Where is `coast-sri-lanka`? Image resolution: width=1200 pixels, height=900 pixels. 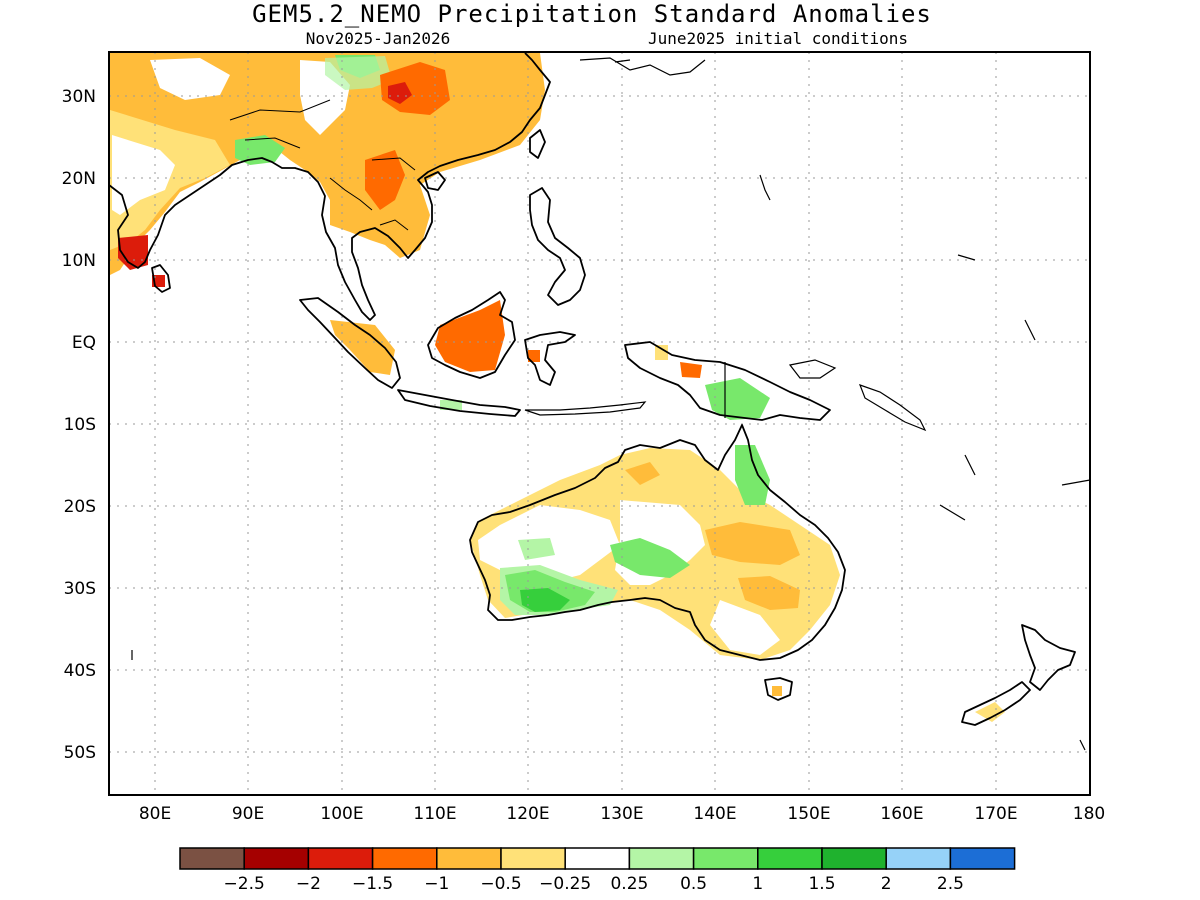
coast-sri-lanka is located at coordinates (161, 278).